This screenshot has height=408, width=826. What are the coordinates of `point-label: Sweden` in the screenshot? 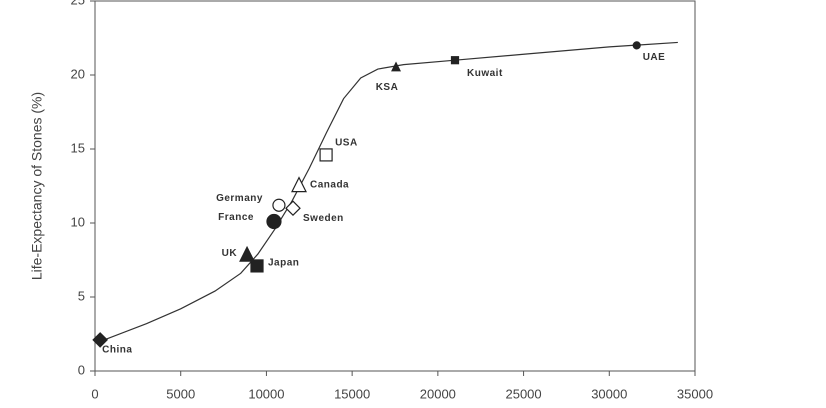 It's located at (323, 218).